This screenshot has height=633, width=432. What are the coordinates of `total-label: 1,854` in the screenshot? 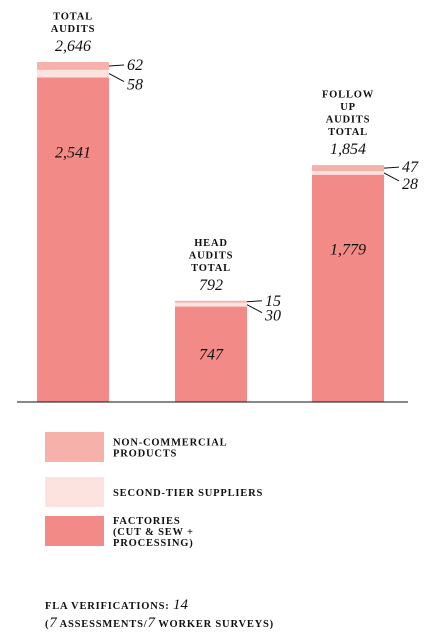 It's located at (348, 149).